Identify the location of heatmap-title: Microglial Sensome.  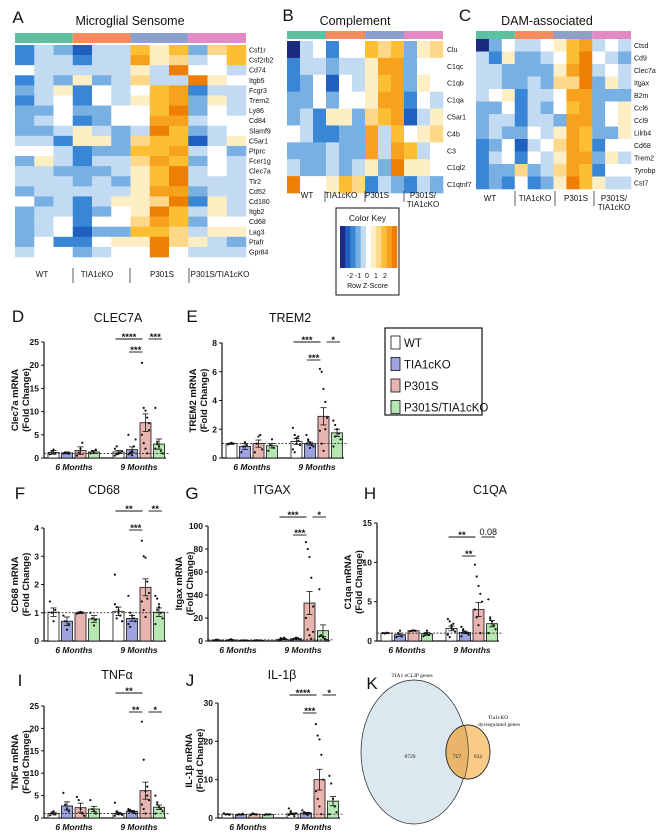
(129, 21).